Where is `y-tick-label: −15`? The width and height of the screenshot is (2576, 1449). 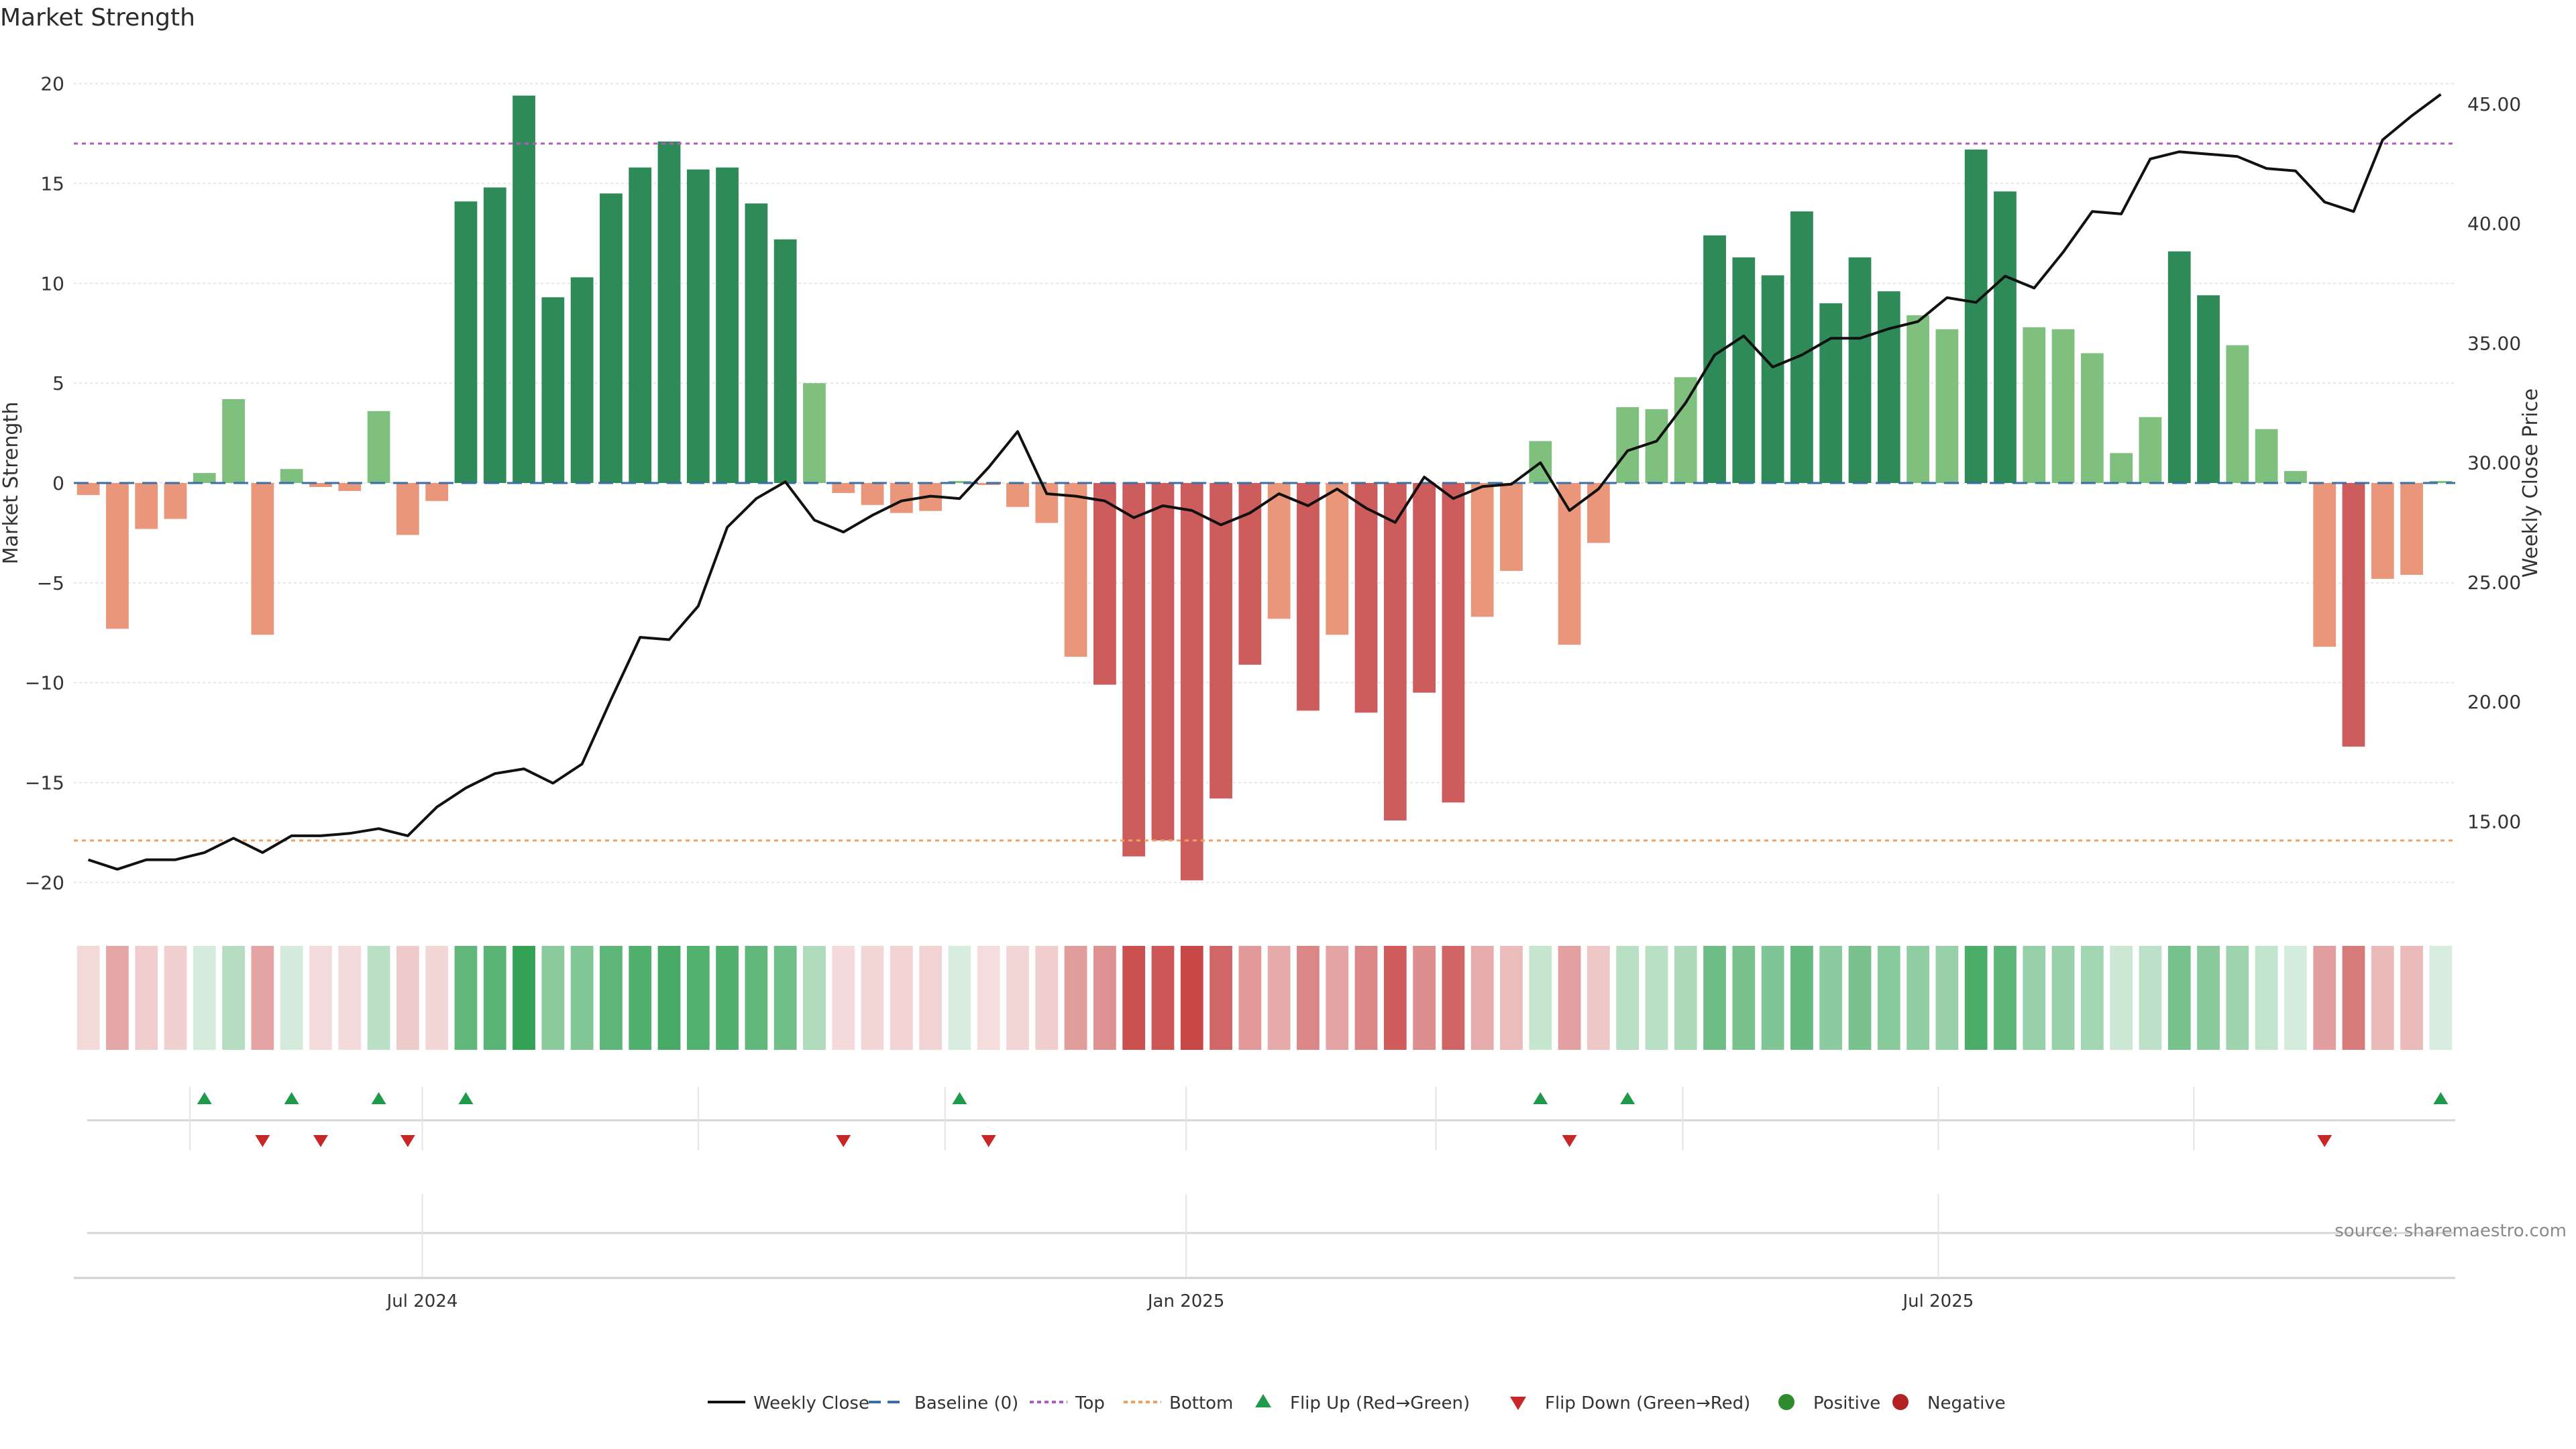
y-tick-label: −15 is located at coordinates (44, 783).